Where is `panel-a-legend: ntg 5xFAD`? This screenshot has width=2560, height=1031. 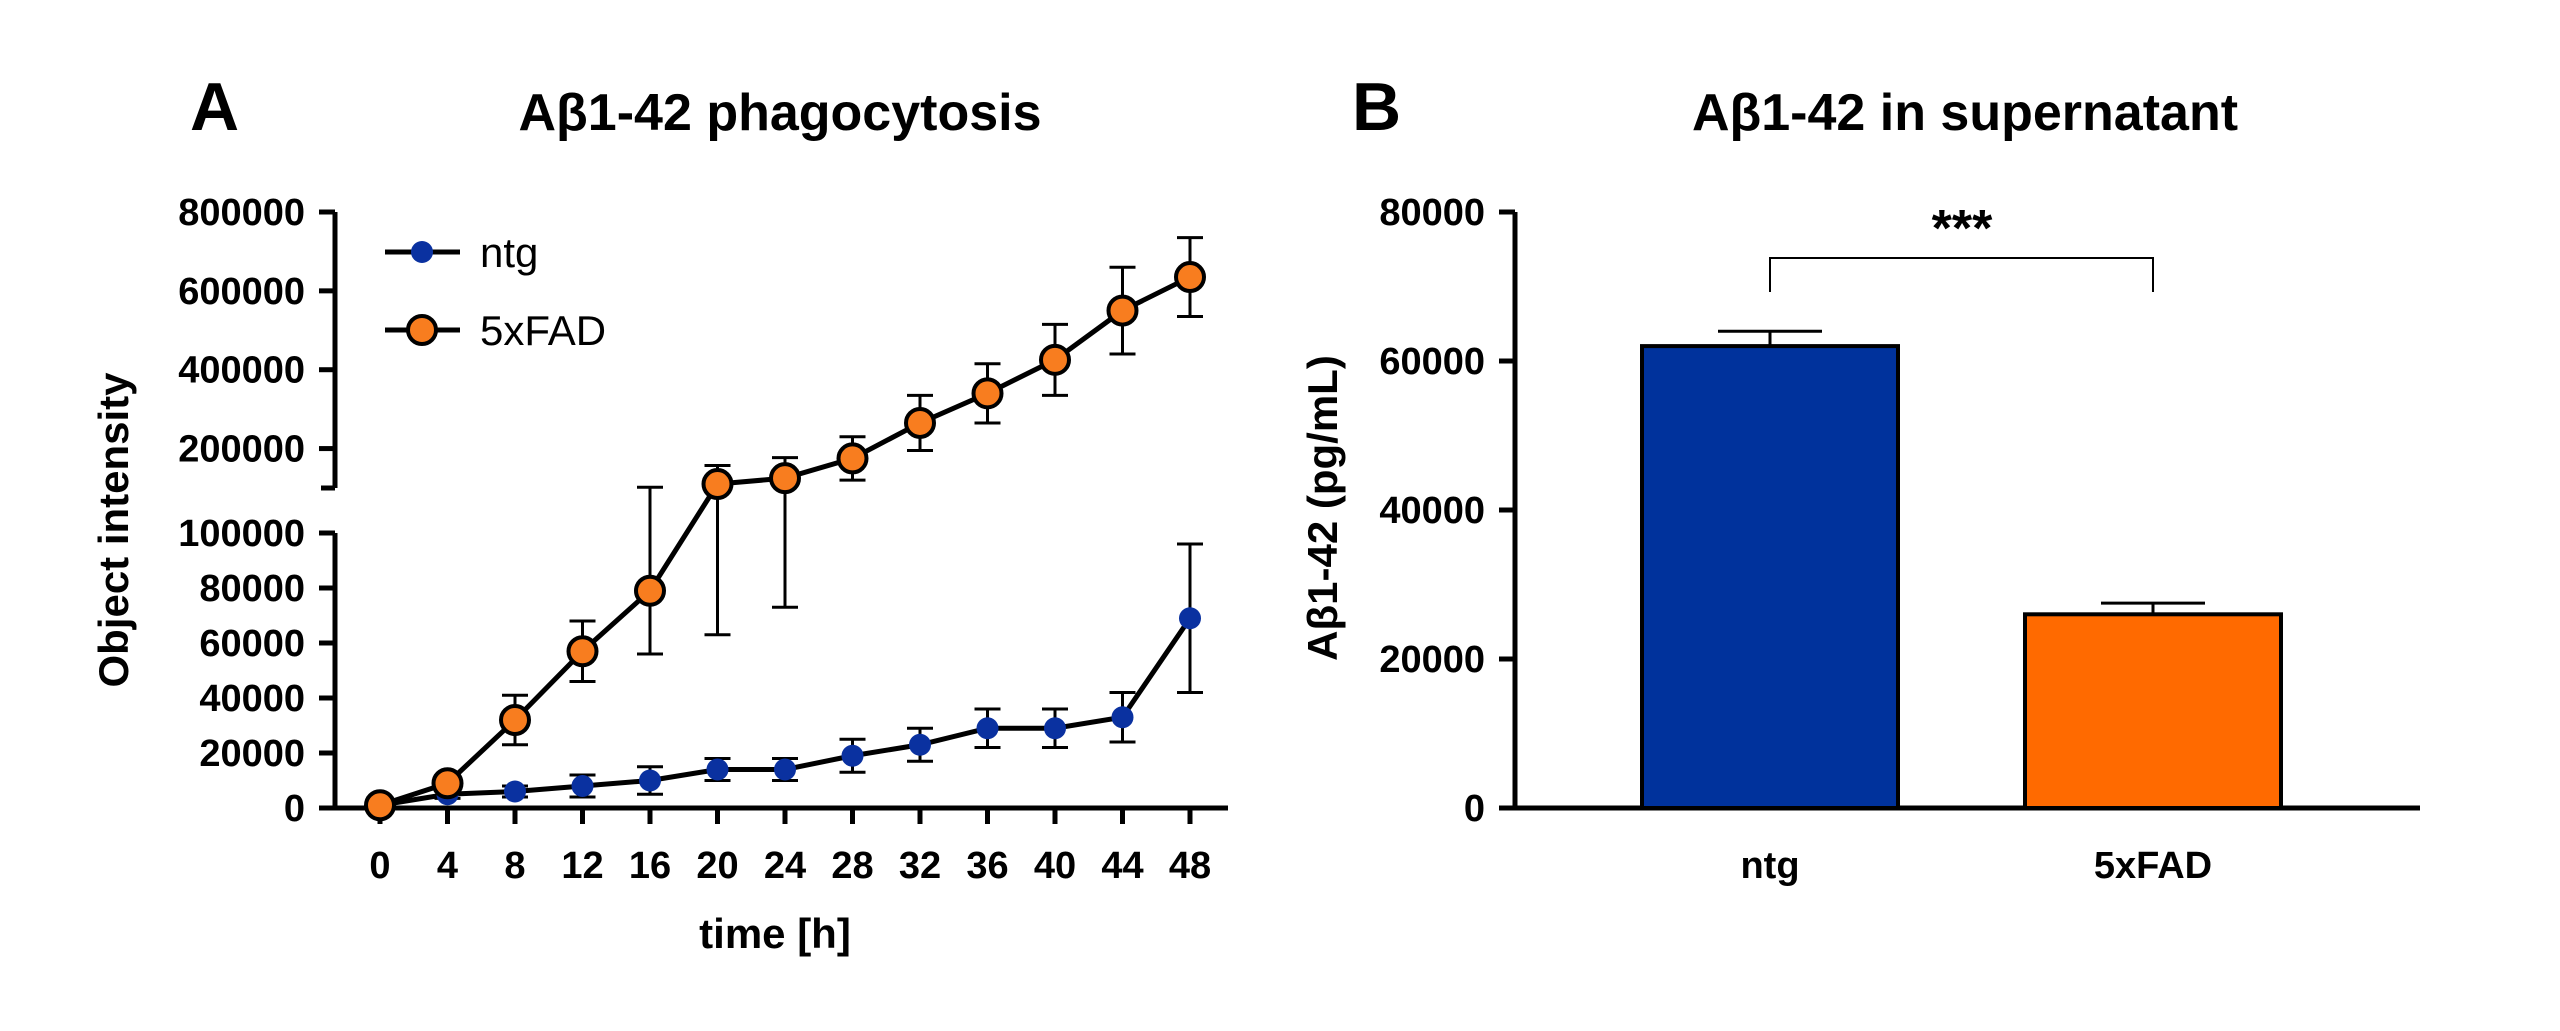 panel-a-legend: ntg 5xFAD is located at coordinates (495, 291).